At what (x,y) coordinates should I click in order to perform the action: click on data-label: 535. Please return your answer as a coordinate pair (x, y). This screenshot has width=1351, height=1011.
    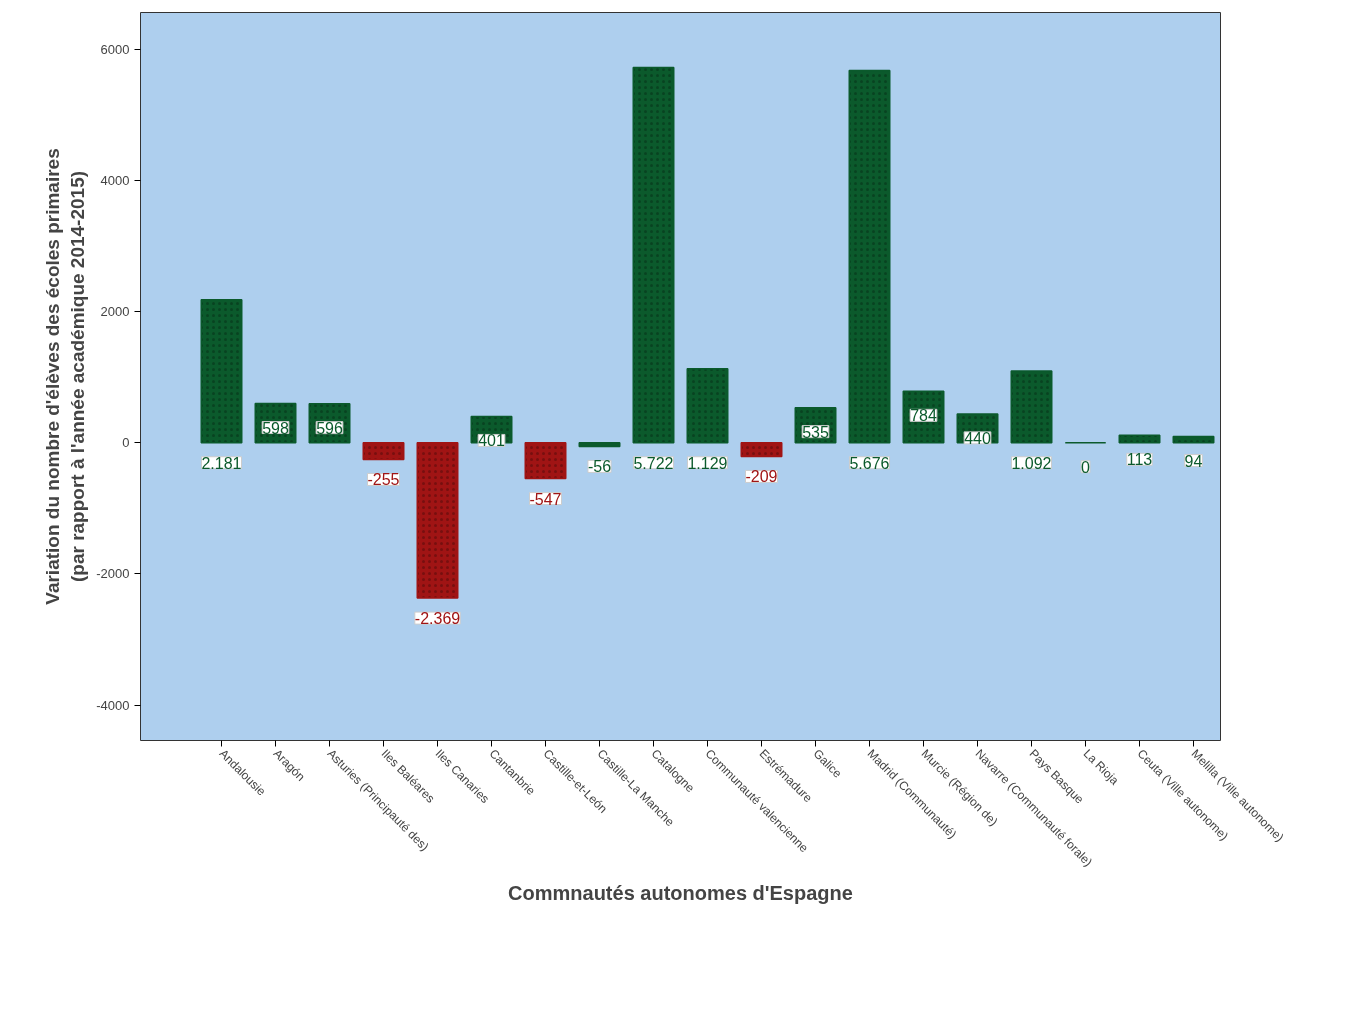
    Looking at the image, I should click on (815, 432).